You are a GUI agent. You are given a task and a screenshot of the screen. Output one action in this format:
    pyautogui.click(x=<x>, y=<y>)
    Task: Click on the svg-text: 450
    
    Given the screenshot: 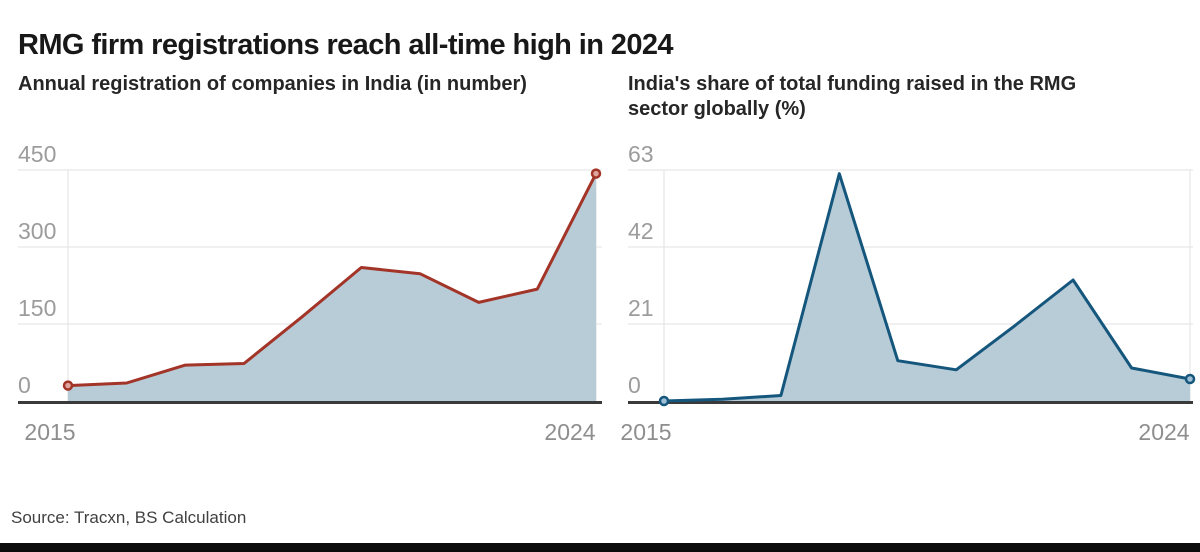 What is the action you would take?
    pyautogui.click(x=37, y=154)
    